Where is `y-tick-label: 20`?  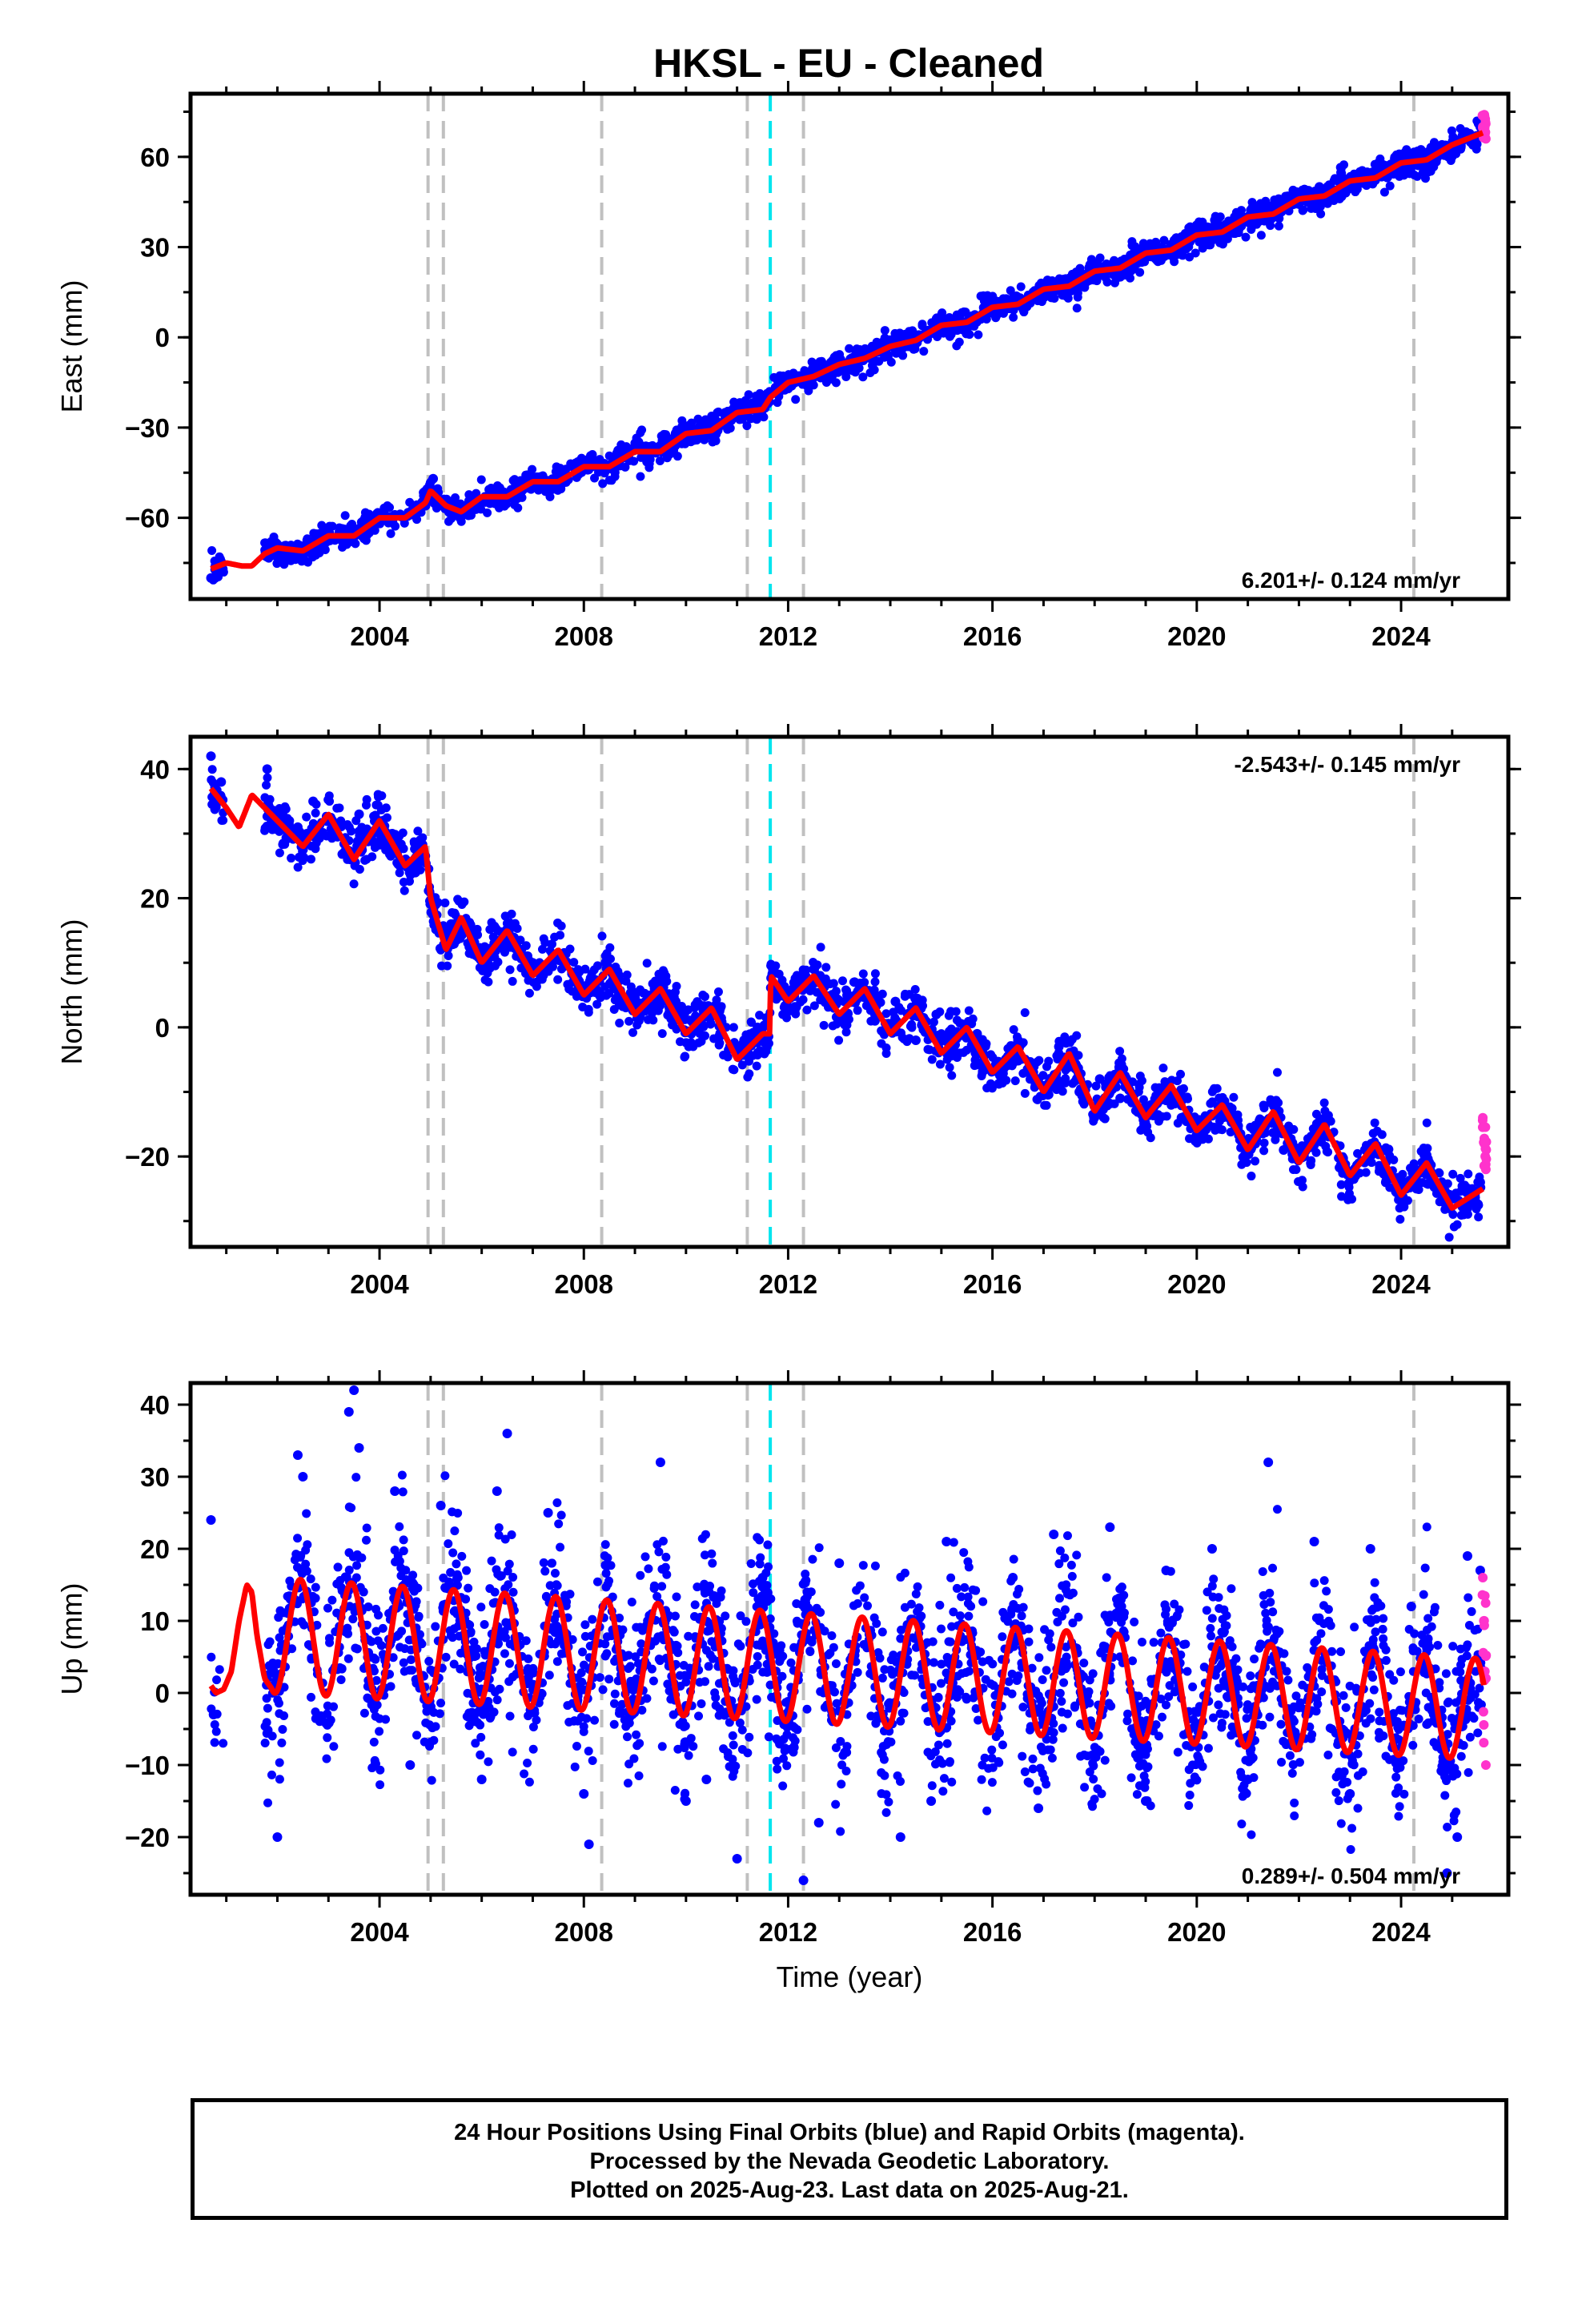
y-tick-label: 20 is located at coordinates (155, 899).